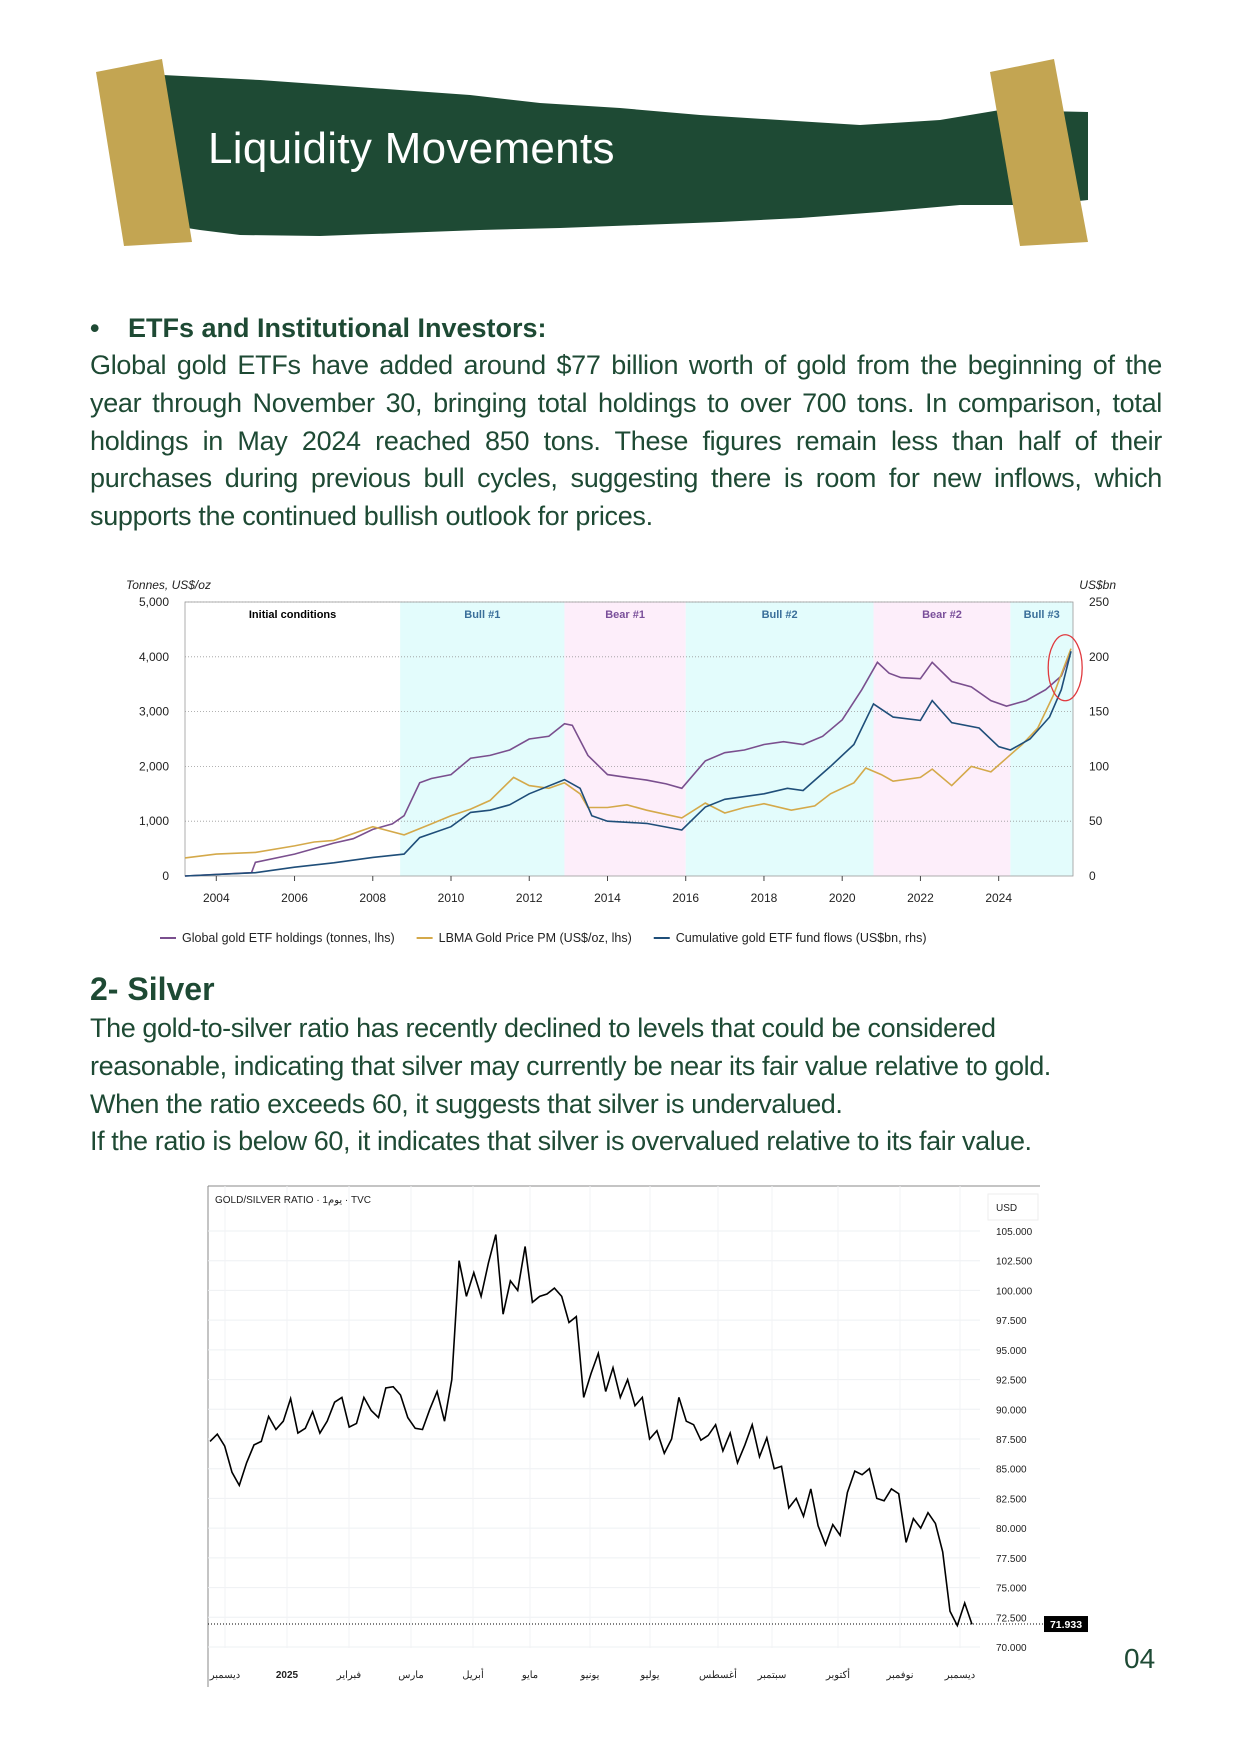  I want to click on banner-background, so click(625, 155).